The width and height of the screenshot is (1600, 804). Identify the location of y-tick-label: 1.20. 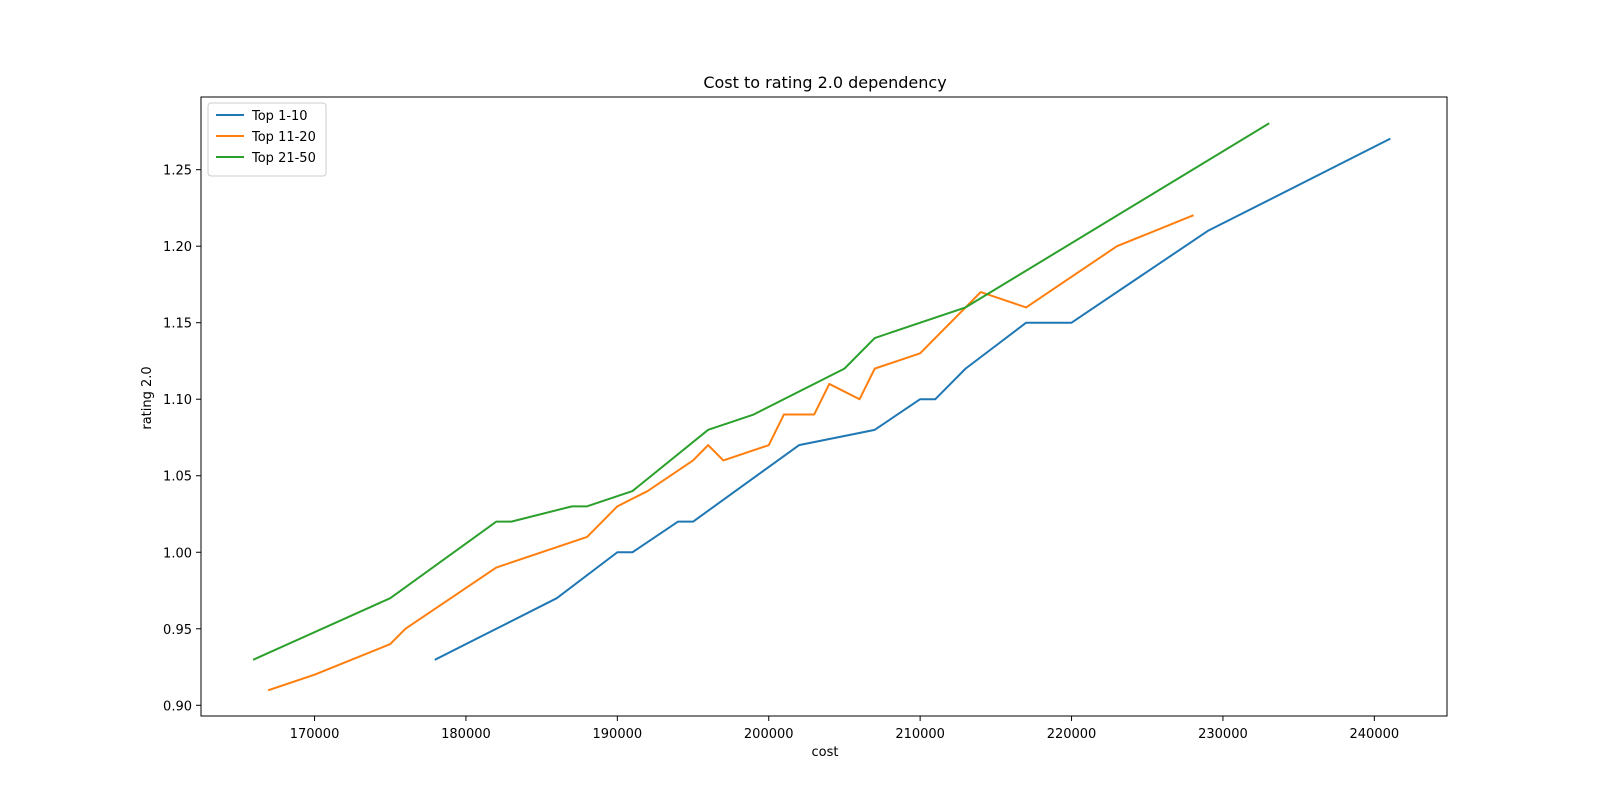
(177, 247).